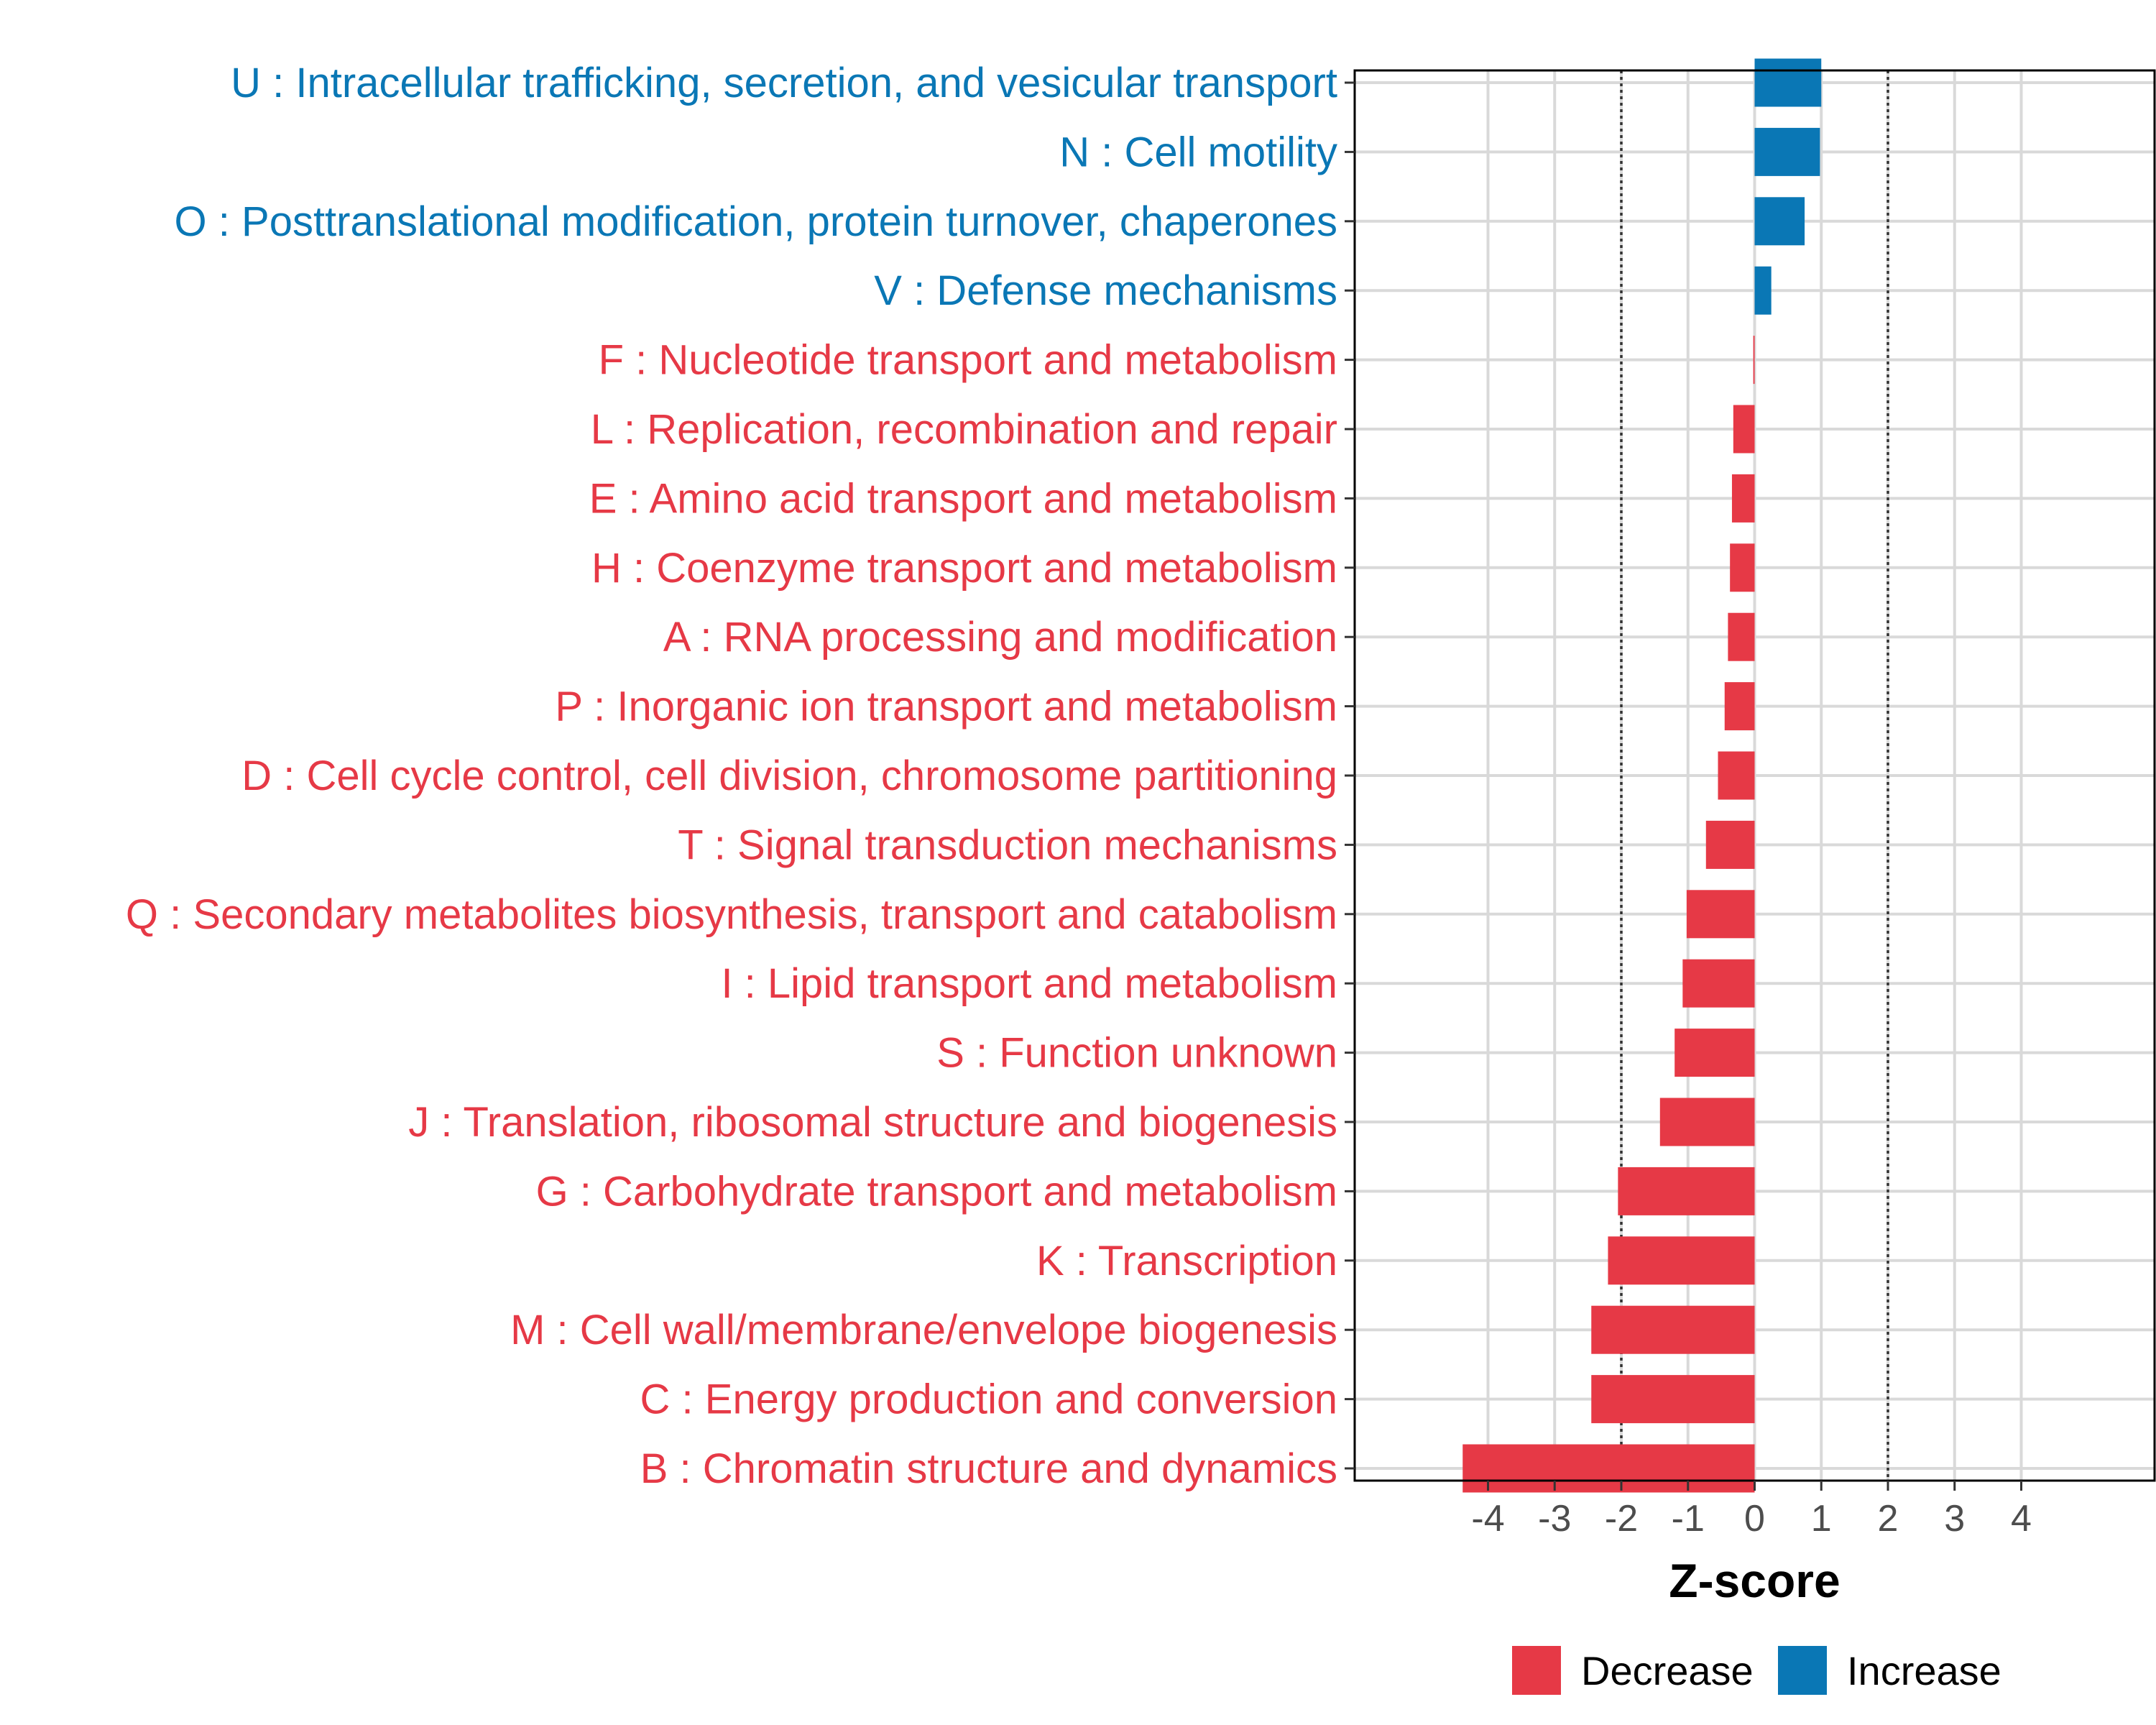 The image size is (2156, 1725). Describe the element at coordinates (1889, 1519) in the screenshot. I see `x-tick-label: 2` at that location.